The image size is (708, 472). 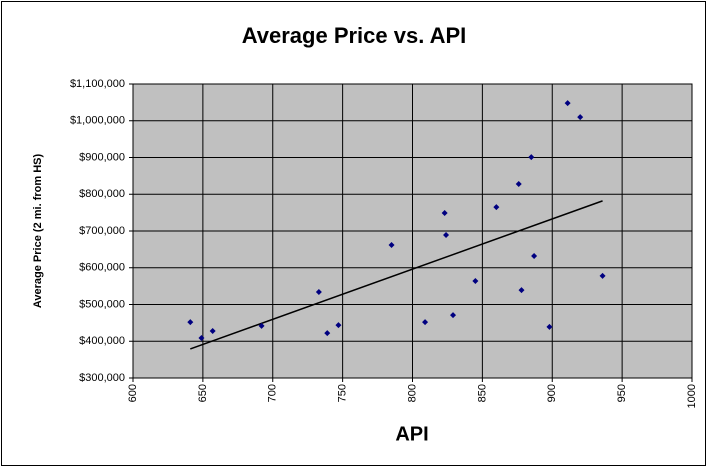 I want to click on x-tick-label: 800, so click(x=412, y=393).